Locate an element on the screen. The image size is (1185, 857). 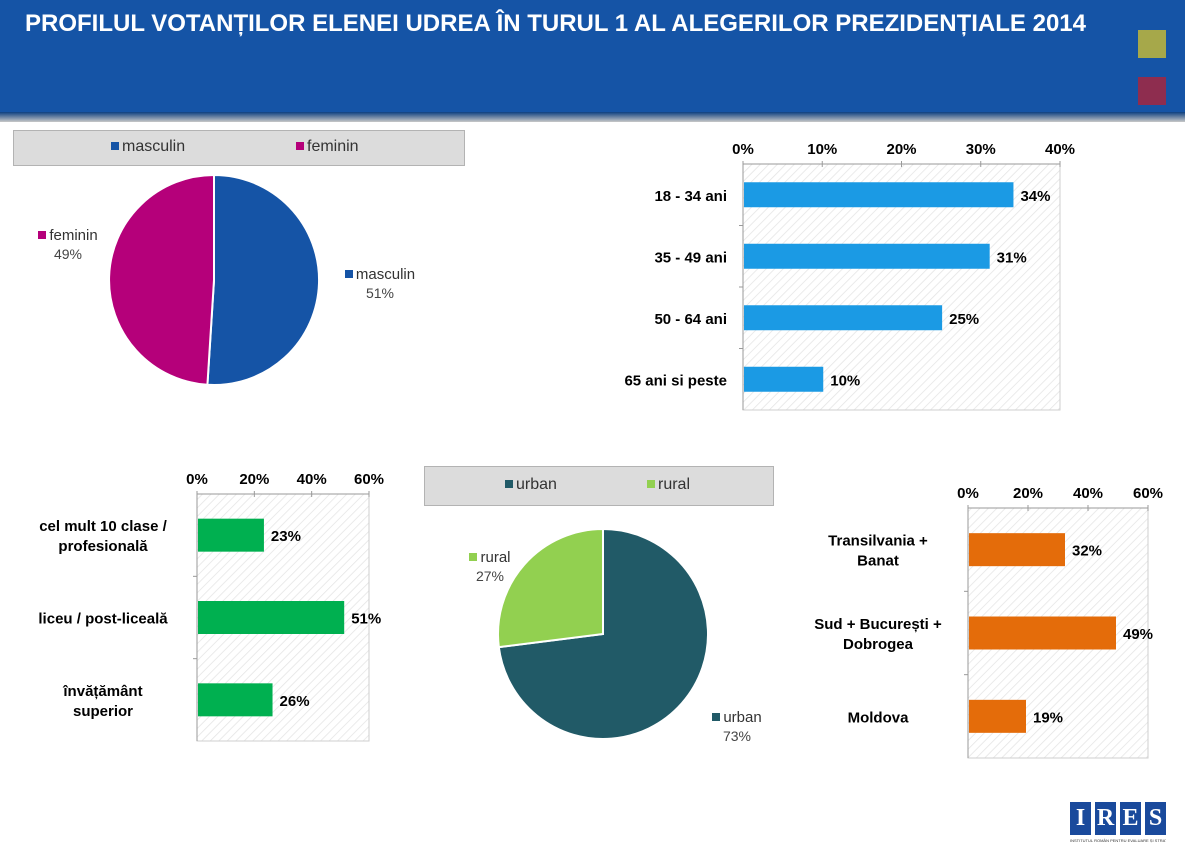
category-label: 65 ani si peste is located at coordinates (675, 380).